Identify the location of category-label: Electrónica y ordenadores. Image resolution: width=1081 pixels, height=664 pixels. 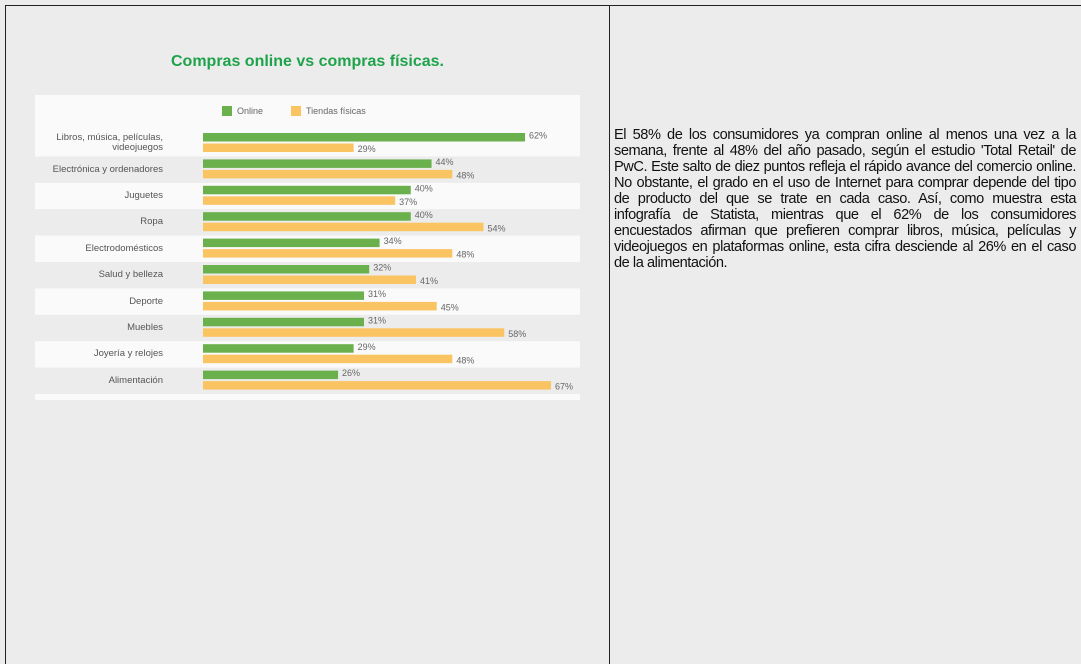
(107, 169).